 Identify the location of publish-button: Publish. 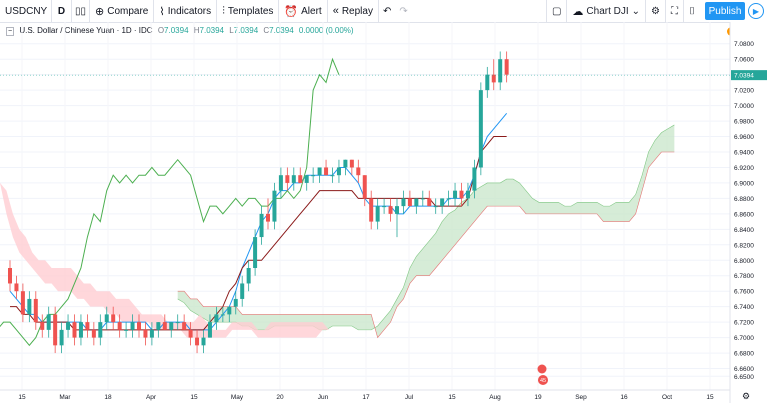
(725, 11).